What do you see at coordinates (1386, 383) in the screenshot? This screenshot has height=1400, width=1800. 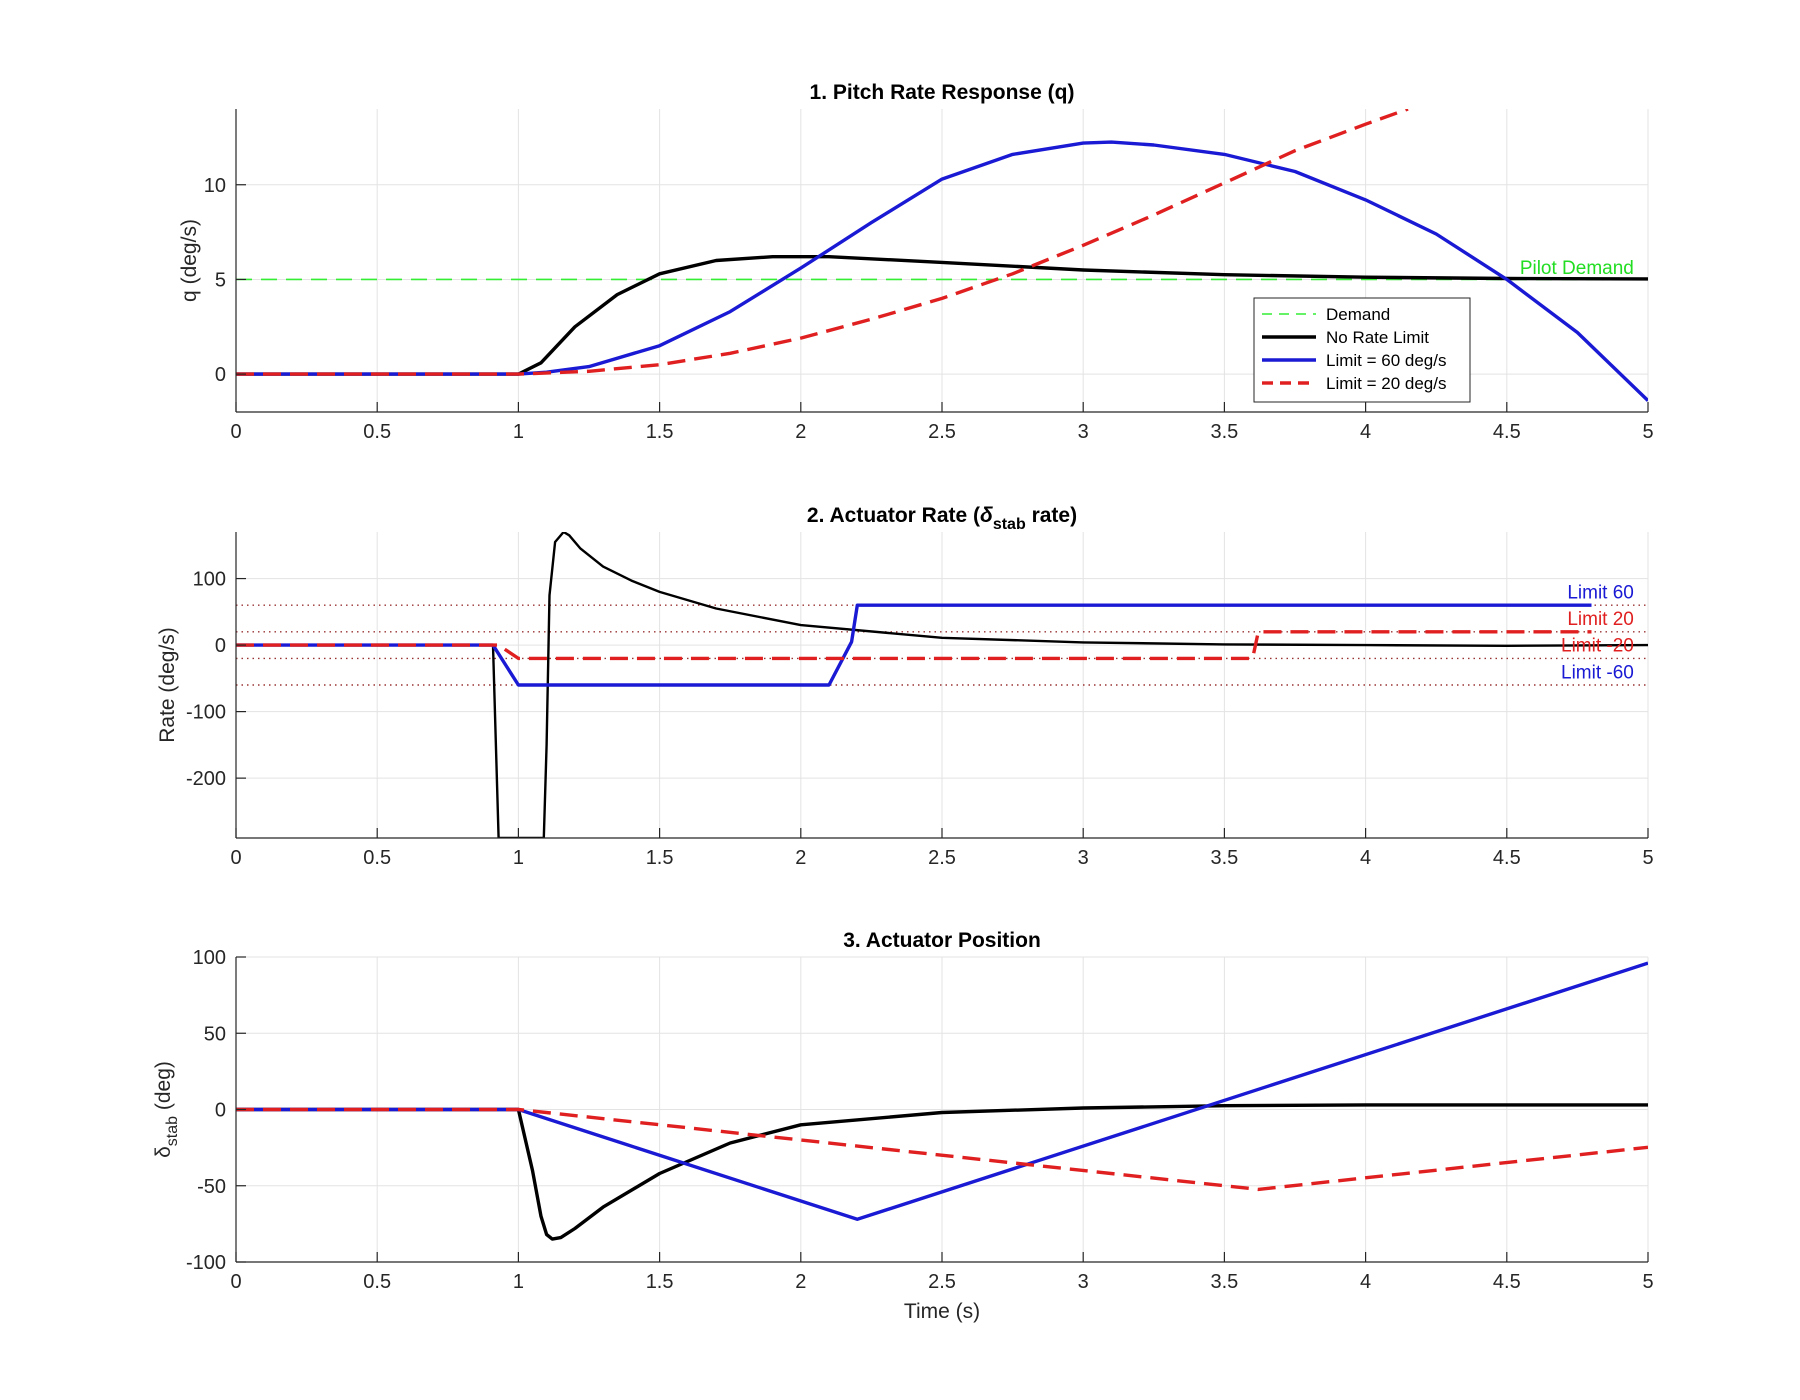 I see `legend-entry-label: Limit = 20 deg/s` at bounding box center [1386, 383].